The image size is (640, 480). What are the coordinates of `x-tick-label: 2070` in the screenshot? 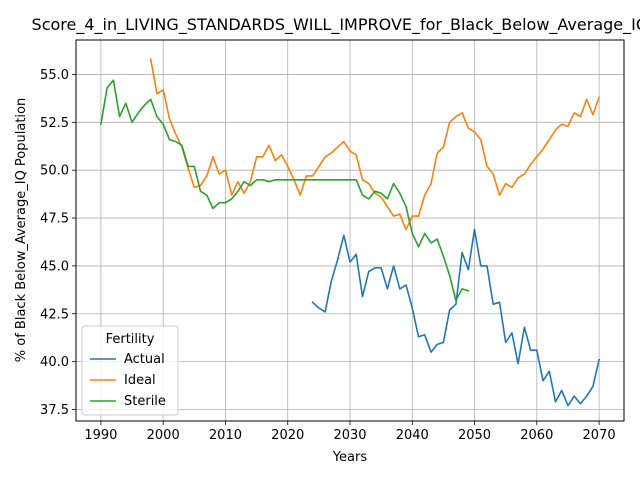 It's located at (599, 435).